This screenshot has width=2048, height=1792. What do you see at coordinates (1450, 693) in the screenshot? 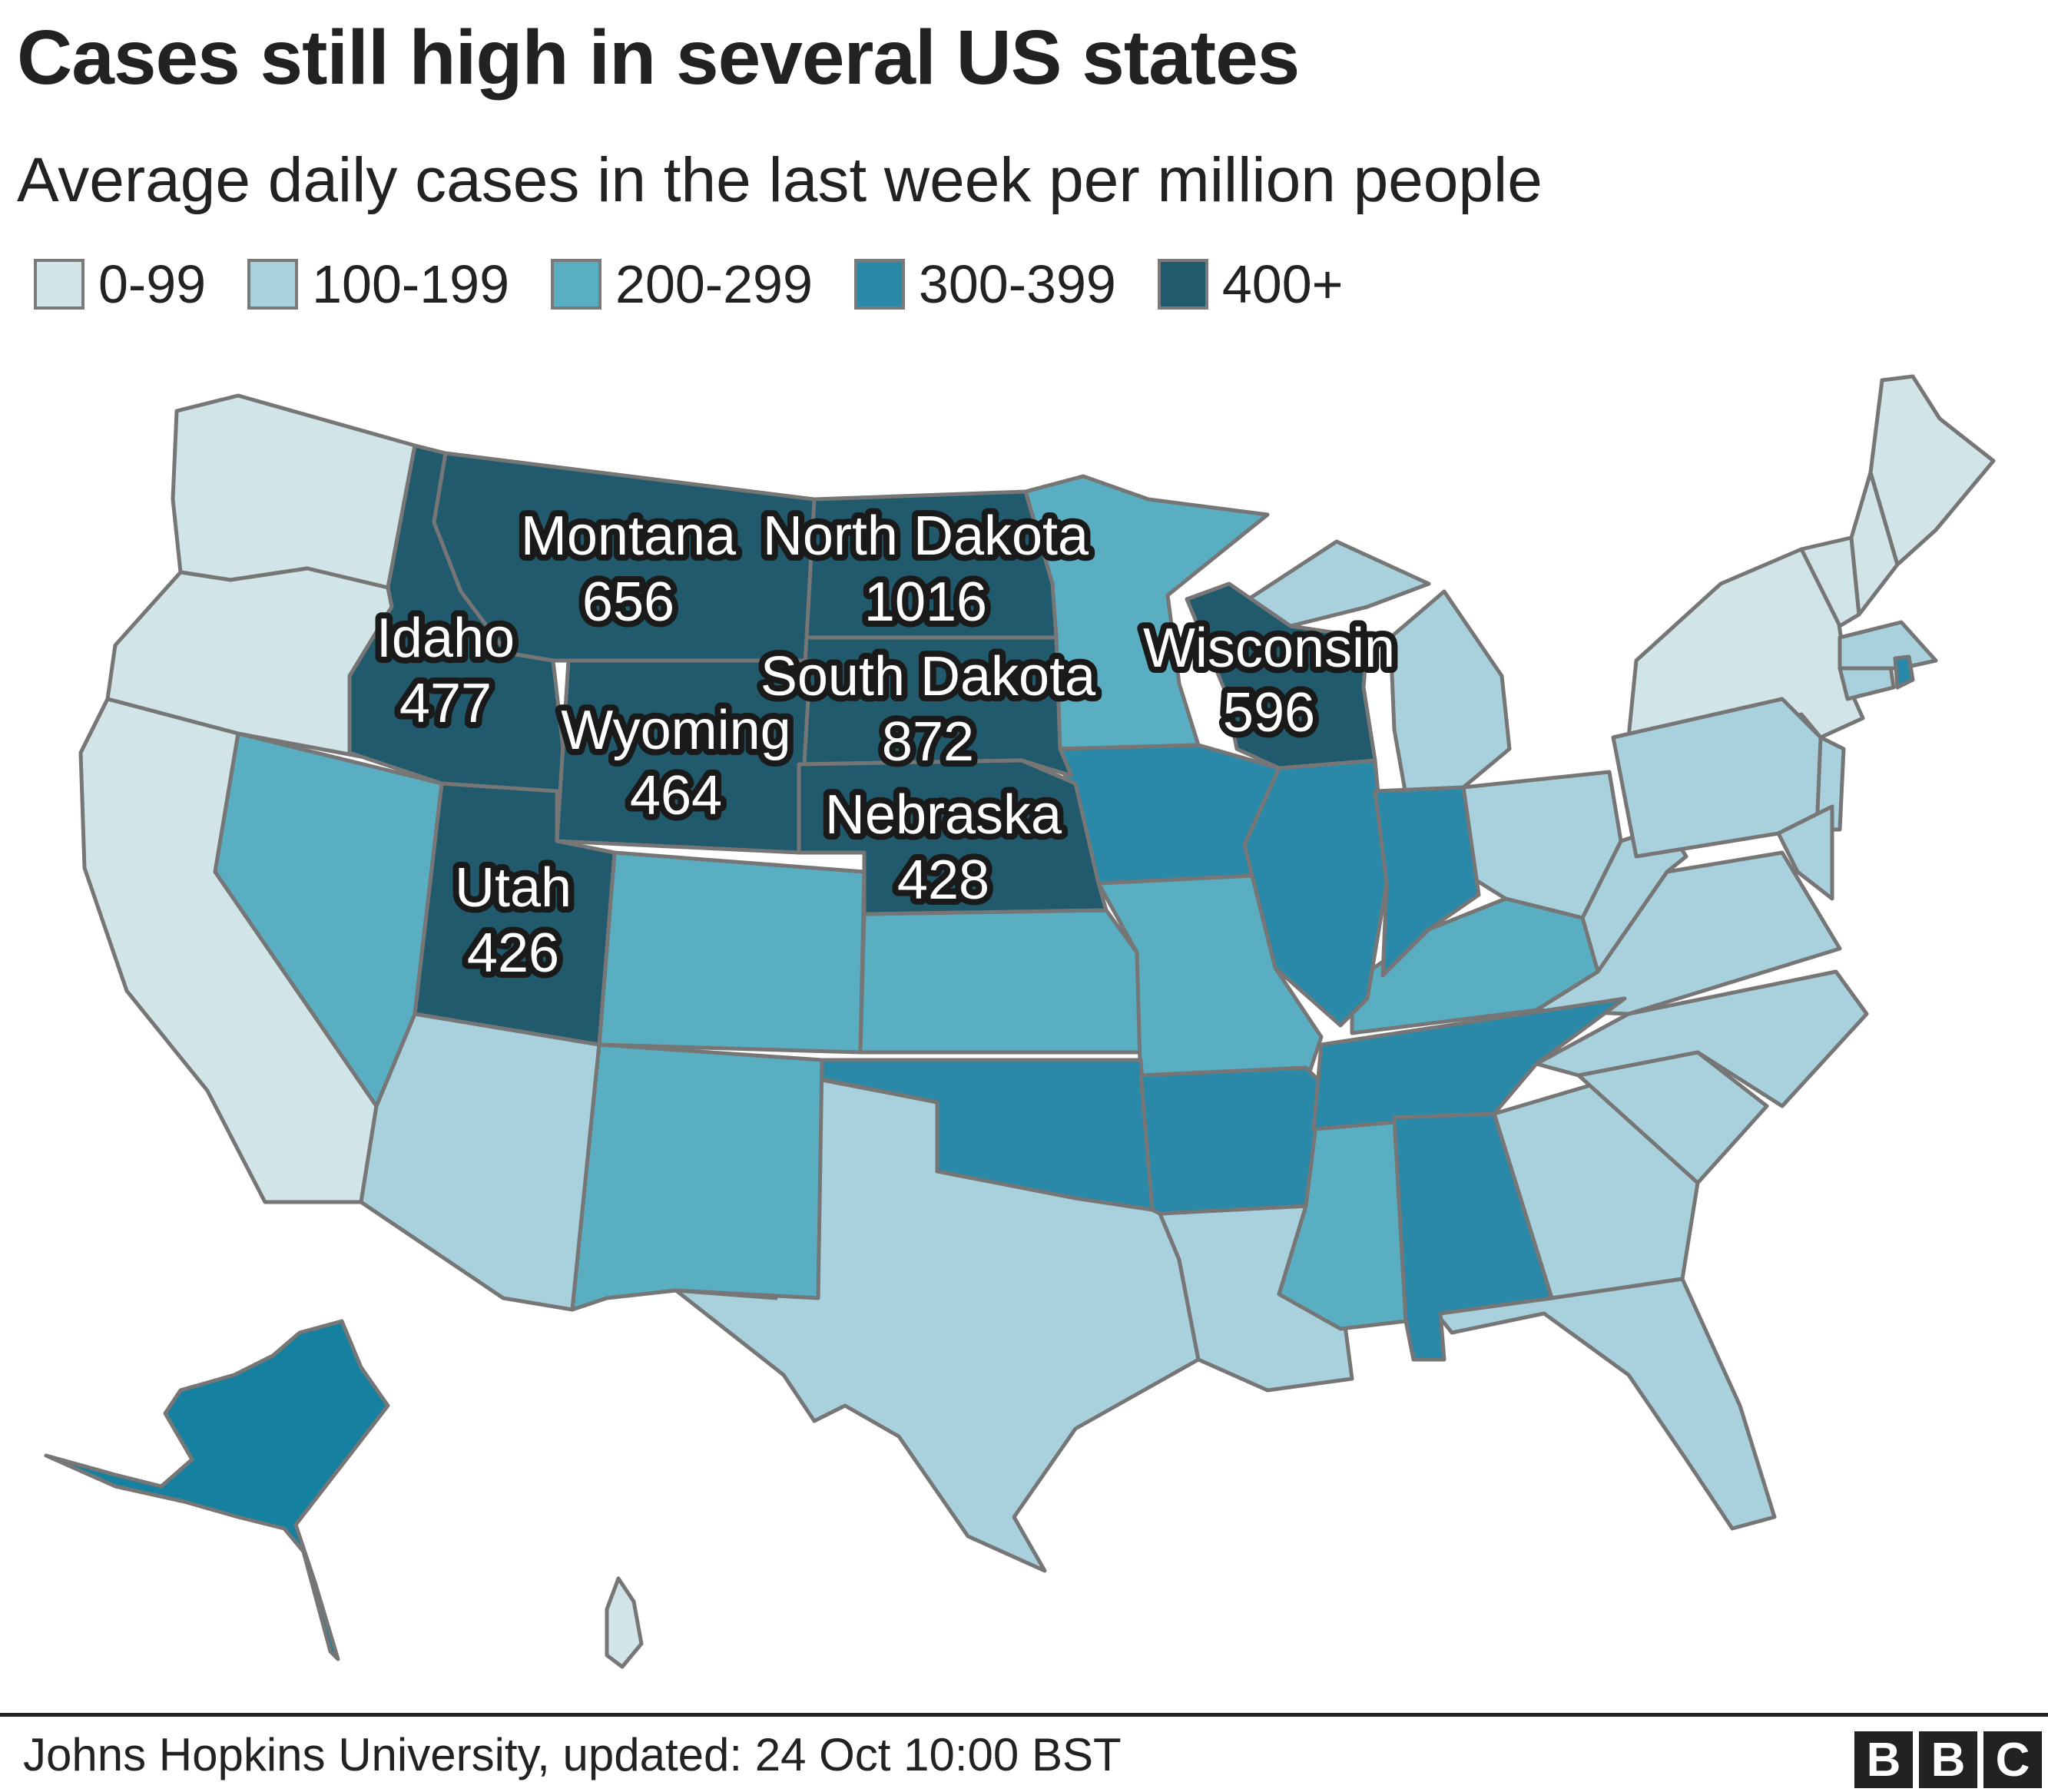
I see `state-michigan` at bounding box center [1450, 693].